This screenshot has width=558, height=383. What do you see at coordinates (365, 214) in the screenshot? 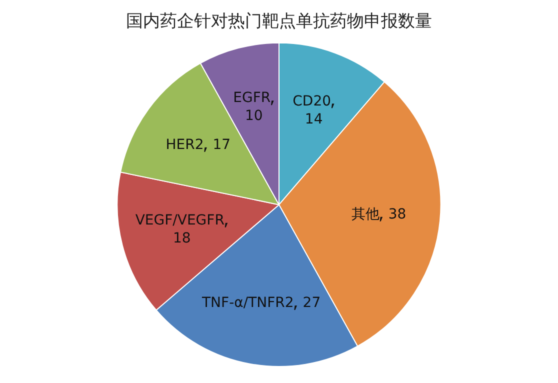
I see `slice-label: 其他` at bounding box center [365, 214].